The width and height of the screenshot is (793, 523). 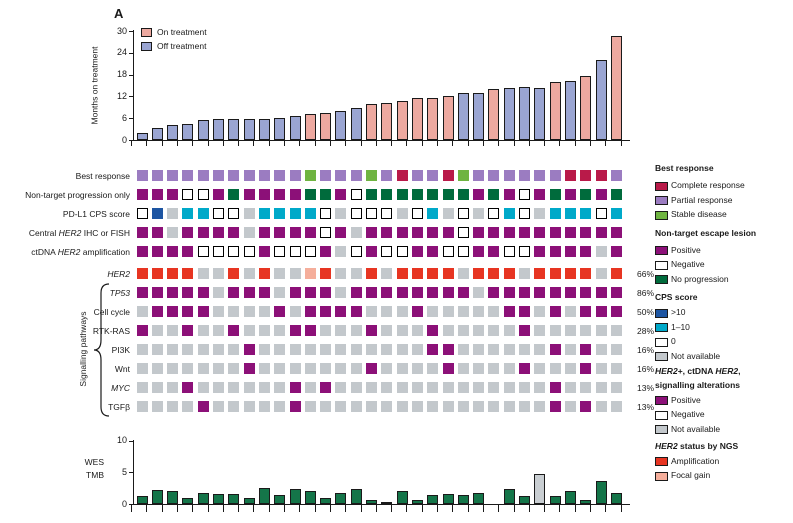 What do you see at coordinates (688, 414) in the screenshot?
I see `legend-item-label: Negative` at bounding box center [688, 414].